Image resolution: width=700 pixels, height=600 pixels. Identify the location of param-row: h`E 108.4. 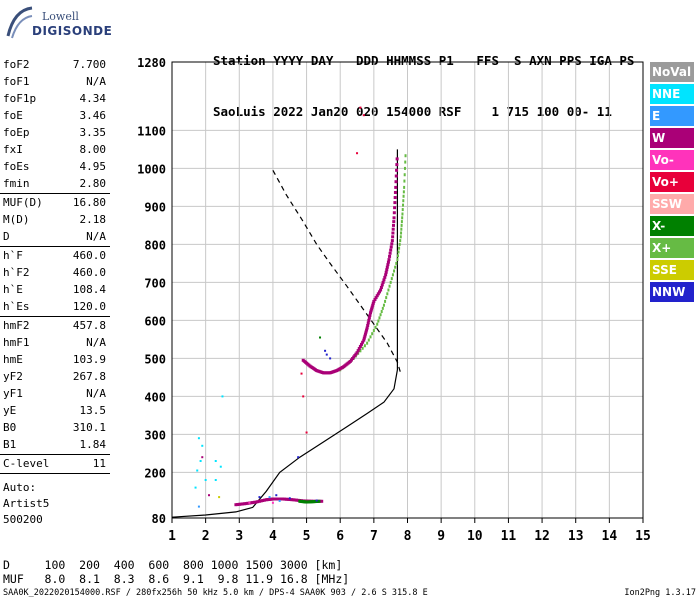
(55, 289).